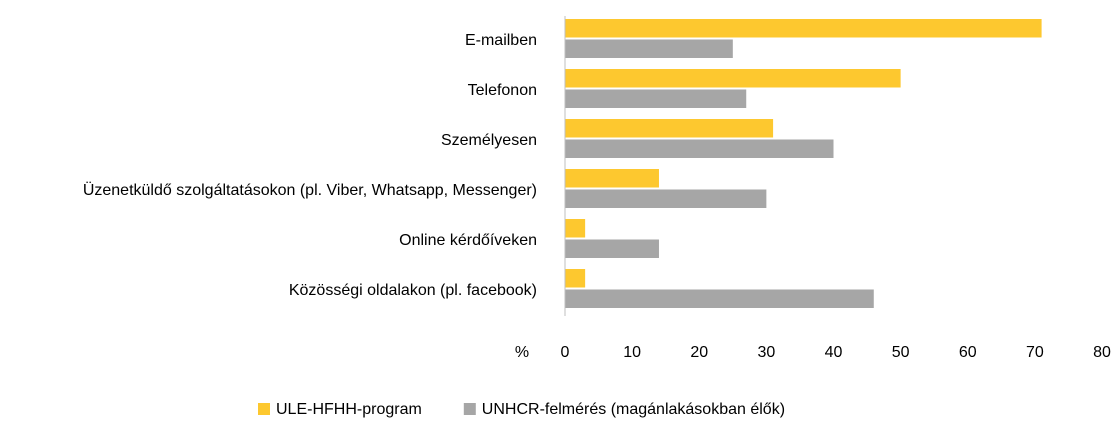 Image resolution: width=1115 pixels, height=424 pixels. What do you see at coordinates (522, 352) in the screenshot?
I see `x-axis-label: %` at bounding box center [522, 352].